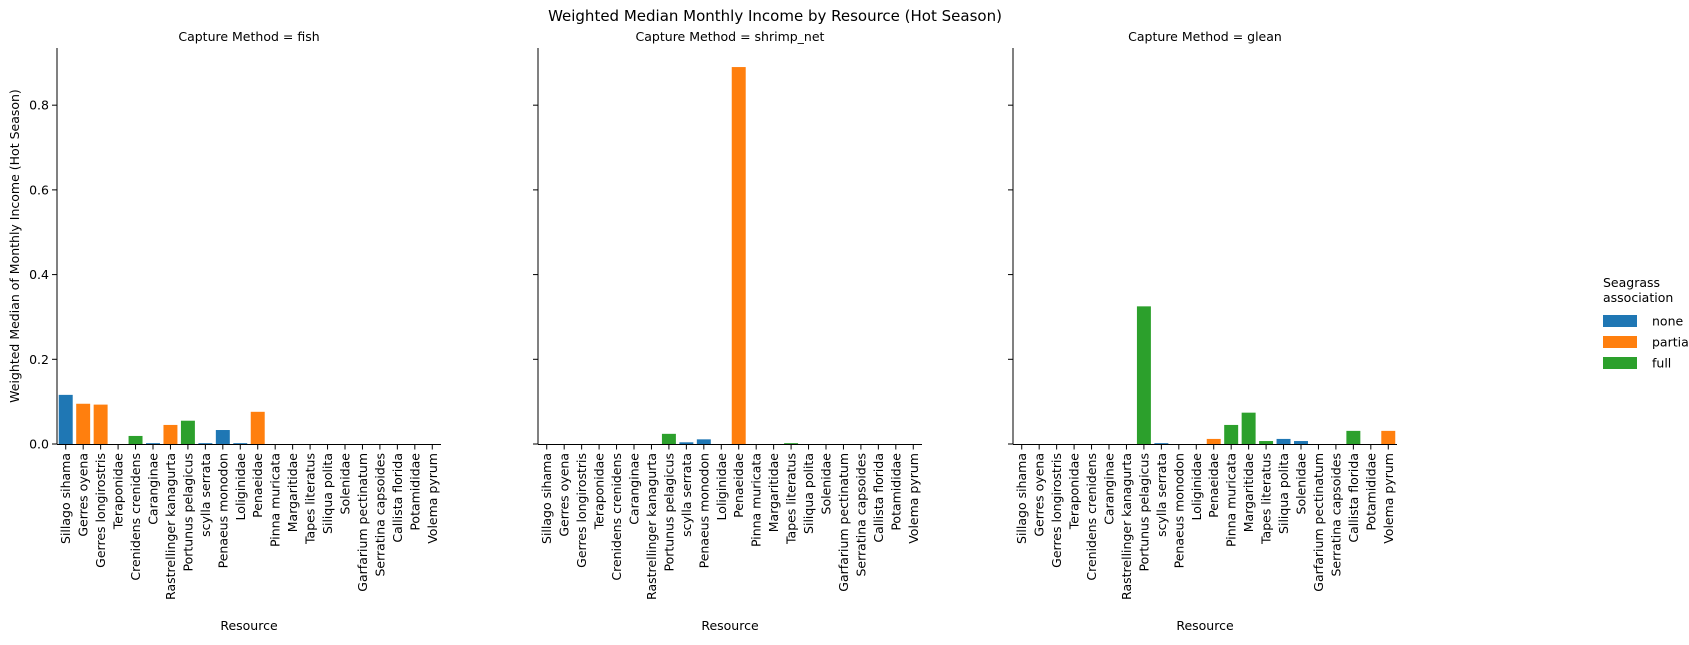  I want to click on legend: Seagrass association none partial full, so click(1646, 323).